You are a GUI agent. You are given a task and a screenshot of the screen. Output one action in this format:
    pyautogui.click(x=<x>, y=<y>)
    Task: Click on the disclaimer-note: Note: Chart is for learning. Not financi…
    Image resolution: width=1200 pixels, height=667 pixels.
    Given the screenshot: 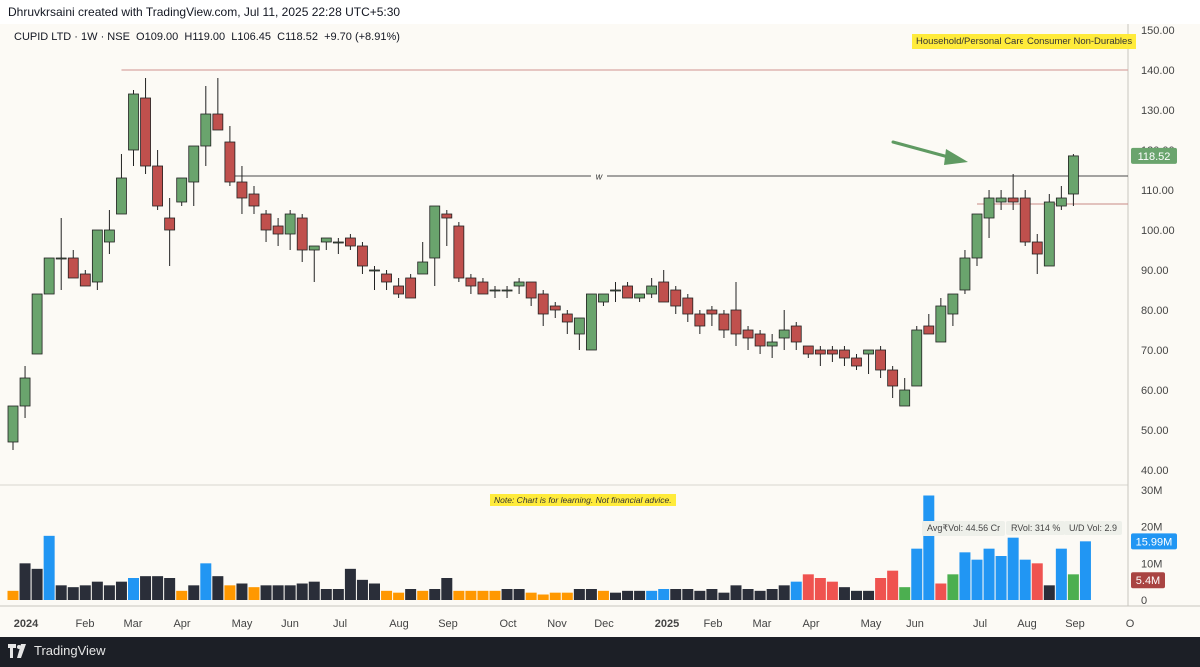 What is the action you would take?
    pyautogui.click(x=583, y=500)
    